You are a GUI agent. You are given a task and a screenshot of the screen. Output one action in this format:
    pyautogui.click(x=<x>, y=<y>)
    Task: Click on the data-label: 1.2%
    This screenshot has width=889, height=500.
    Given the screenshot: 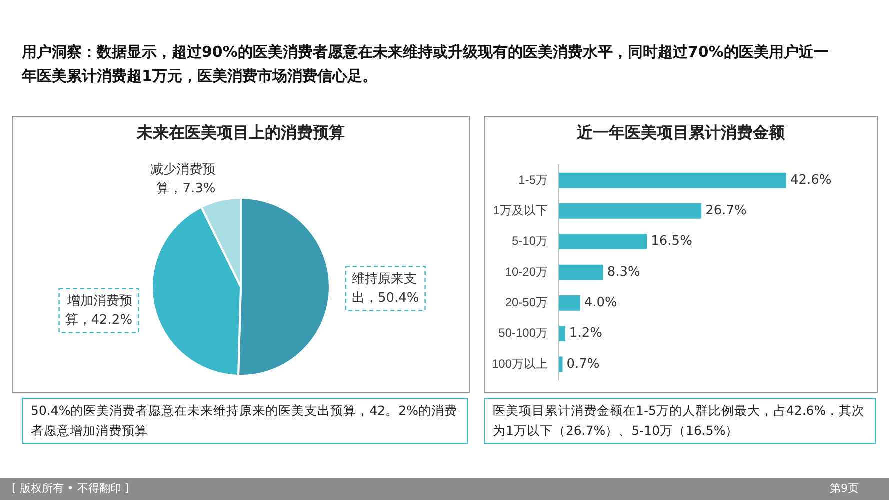 What is the action you would take?
    pyautogui.click(x=585, y=334)
    